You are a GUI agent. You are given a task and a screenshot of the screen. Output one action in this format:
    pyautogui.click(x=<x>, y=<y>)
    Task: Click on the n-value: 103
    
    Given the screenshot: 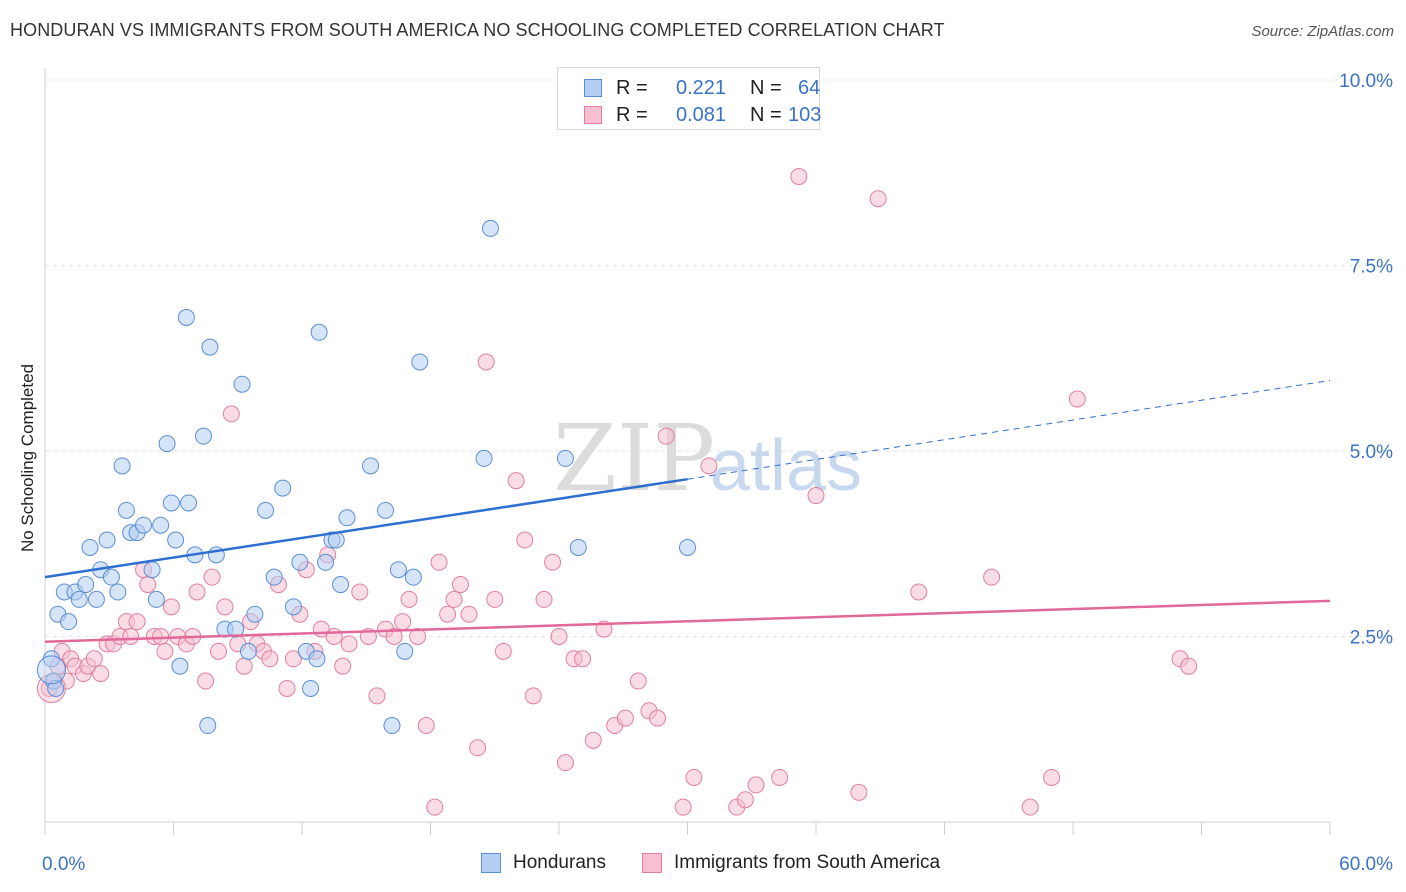 What is the action you would take?
    pyautogui.click(x=805, y=115)
    